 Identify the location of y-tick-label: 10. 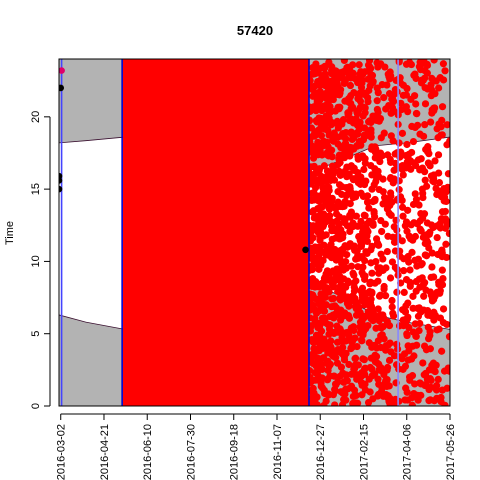
(36, 261).